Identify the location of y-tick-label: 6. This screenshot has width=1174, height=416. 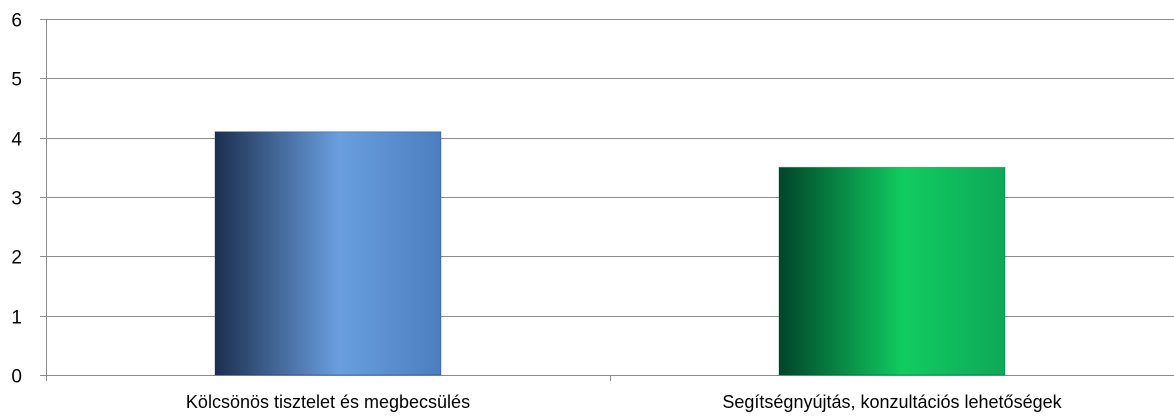
(16, 21).